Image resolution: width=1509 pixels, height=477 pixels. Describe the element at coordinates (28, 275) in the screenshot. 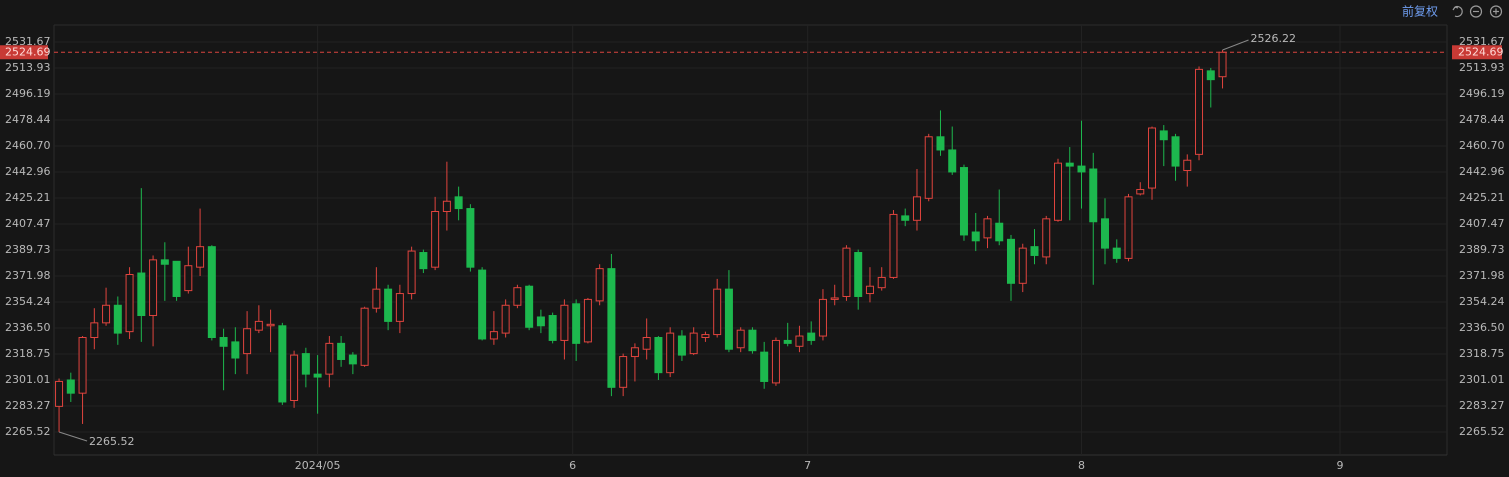

I see `y-tick-label: 2371.98` at that location.